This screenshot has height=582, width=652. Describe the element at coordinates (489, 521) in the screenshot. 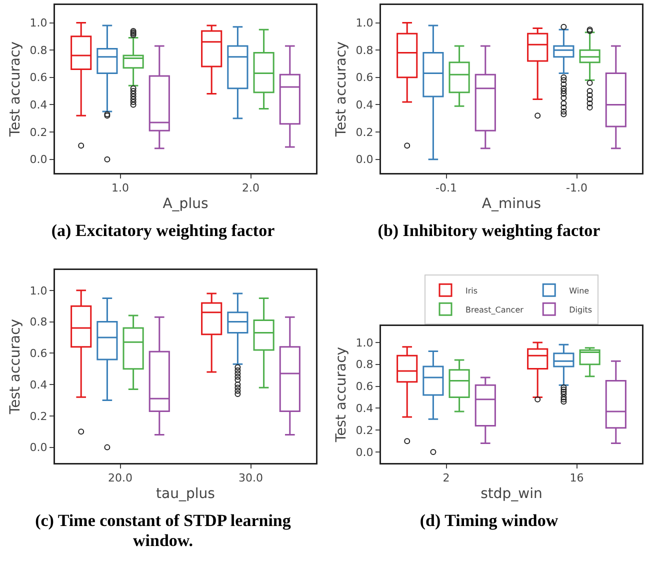

I see `text: (d) Timing window` at that location.